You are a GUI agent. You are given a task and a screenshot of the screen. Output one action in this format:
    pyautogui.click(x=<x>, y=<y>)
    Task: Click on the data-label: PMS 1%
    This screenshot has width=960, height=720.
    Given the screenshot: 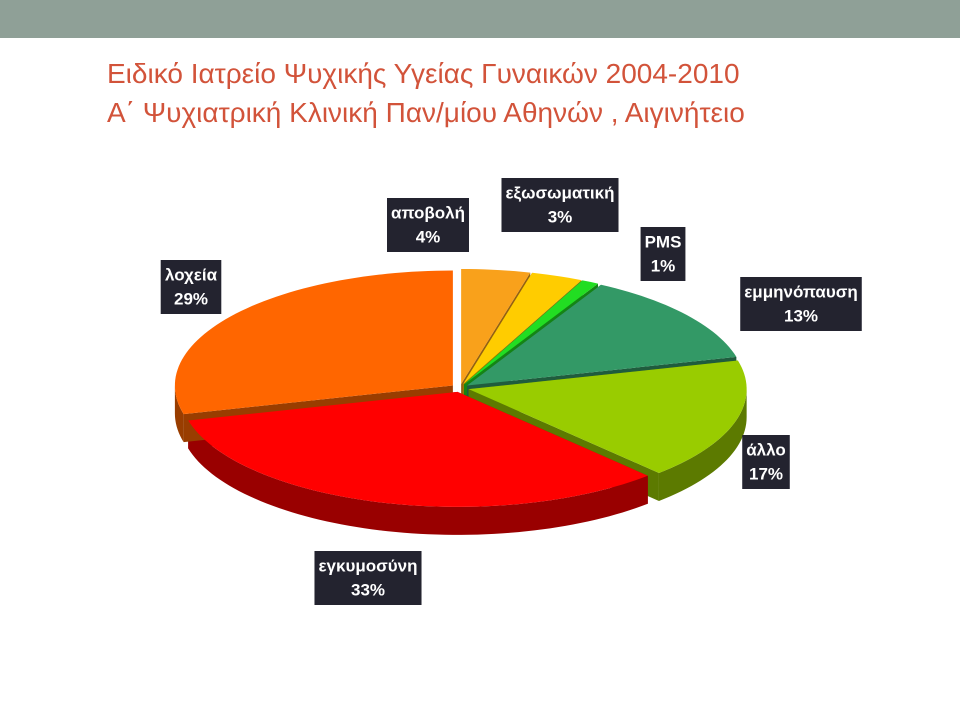 What is the action you would take?
    pyautogui.click(x=663, y=254)
    